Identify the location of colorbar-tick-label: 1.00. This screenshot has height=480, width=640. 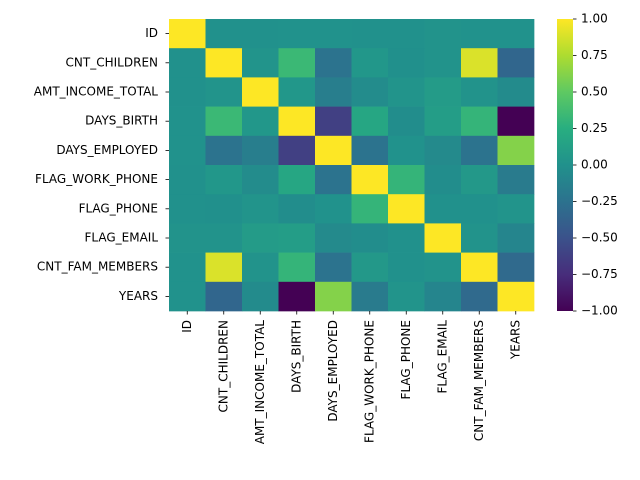
(594, 19).